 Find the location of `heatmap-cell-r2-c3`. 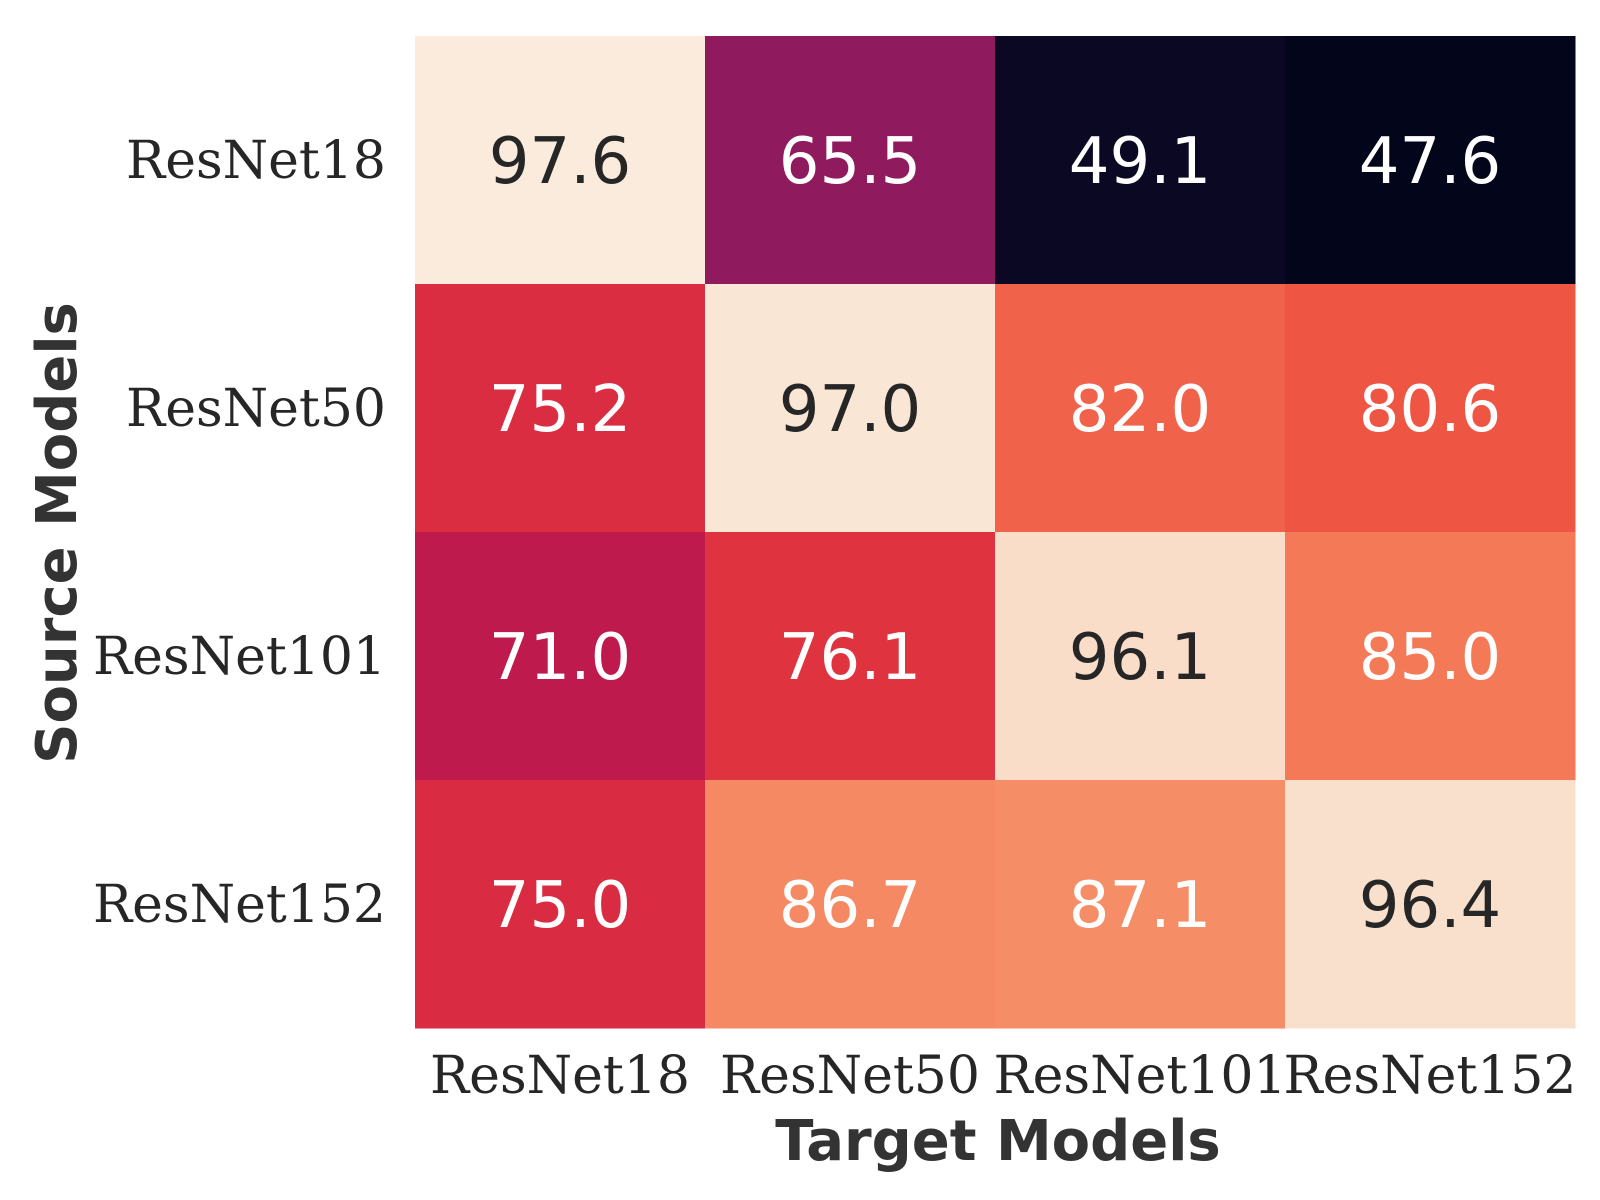

heatmap-cell-r2-c3 is located at coordinates (1430, 656).